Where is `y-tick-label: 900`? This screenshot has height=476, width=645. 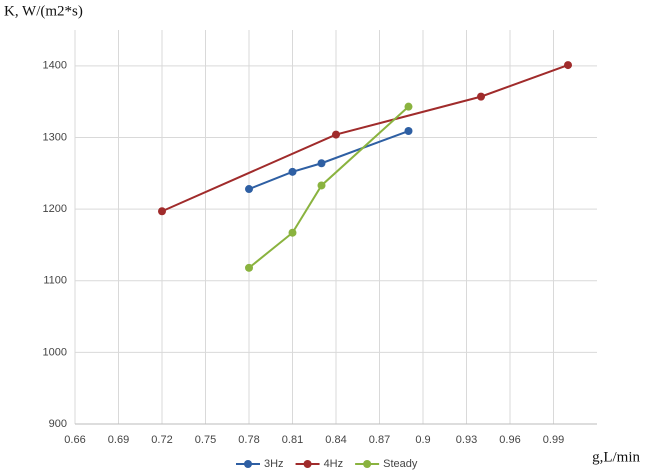
y-tick-label: 900 is located at coordinates (58, 424).